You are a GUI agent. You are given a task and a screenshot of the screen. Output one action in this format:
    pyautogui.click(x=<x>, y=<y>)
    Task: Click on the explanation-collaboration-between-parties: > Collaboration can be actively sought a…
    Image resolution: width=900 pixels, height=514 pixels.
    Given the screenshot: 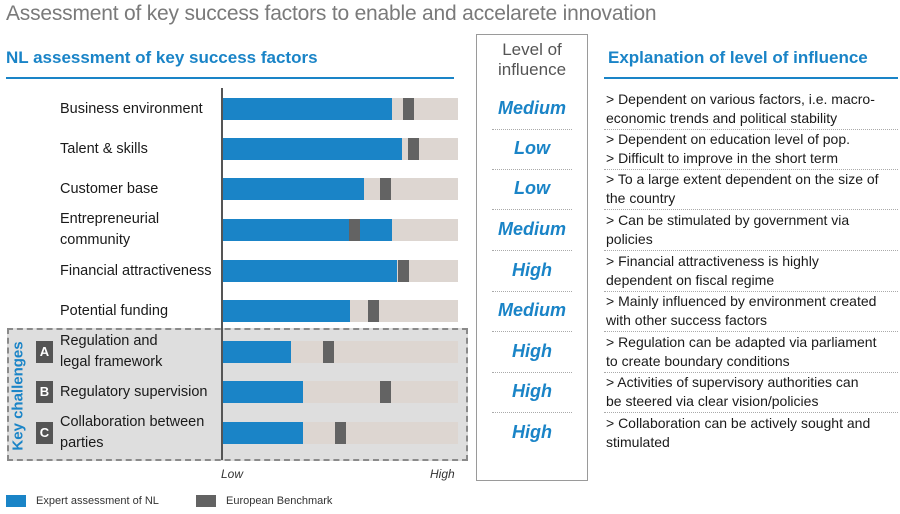 What is the action you would take?
    pyautogui.click(x=750, y=433)
    